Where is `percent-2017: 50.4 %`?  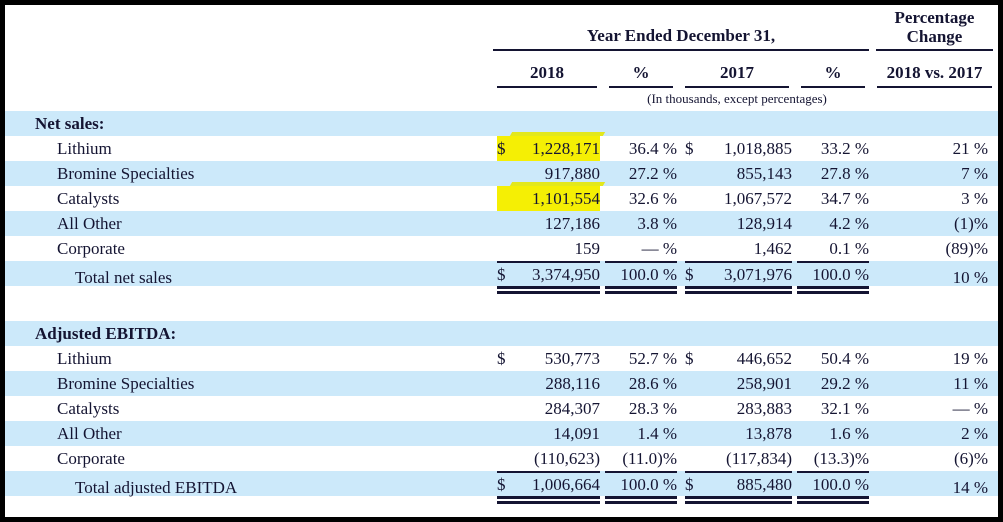 percent-2017: 50.4 % is located at coordinates (844, 358).